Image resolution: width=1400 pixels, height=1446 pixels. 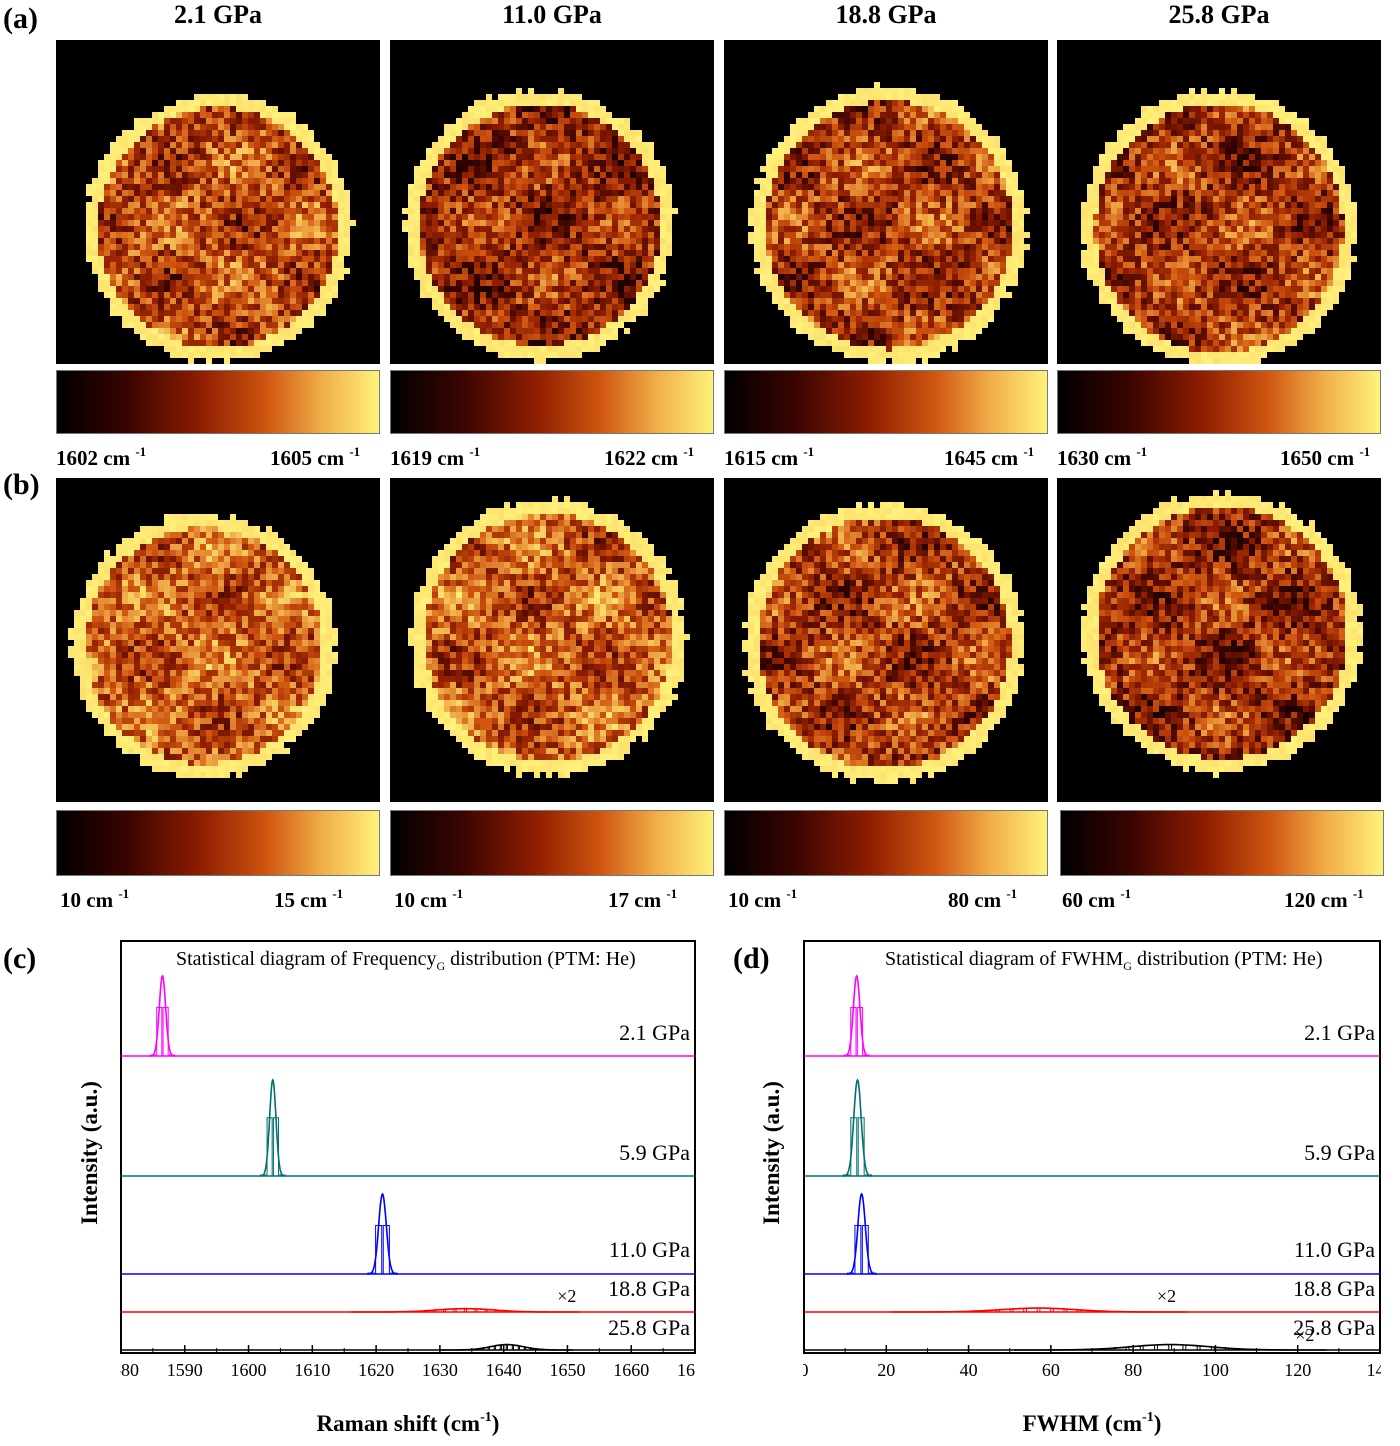 I want to click on colorbar-b3-min: 10 cm -1, so click(x=763, y=899).